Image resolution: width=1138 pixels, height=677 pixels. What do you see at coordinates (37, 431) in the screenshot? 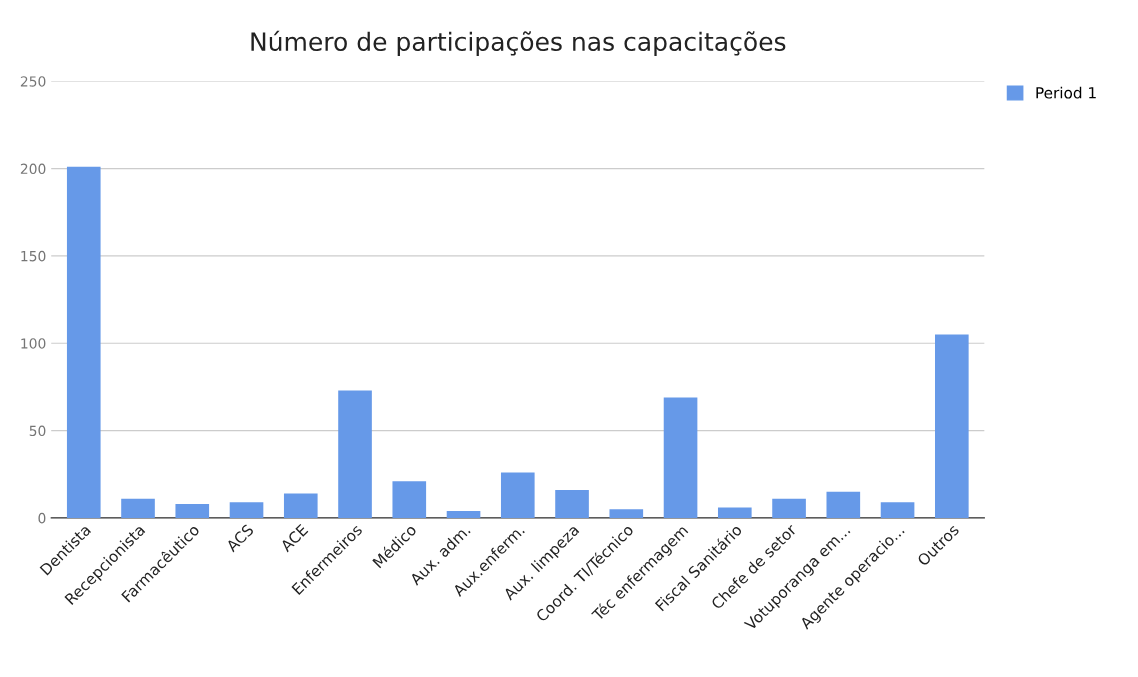
I see `y-tick-label: 50` at bounding box center [37, 431].